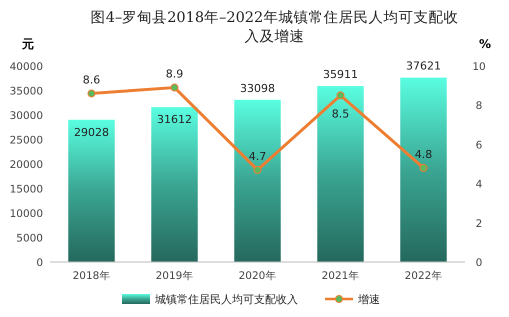  I want to click on y-tick-label: 5000, so click(29, 238).